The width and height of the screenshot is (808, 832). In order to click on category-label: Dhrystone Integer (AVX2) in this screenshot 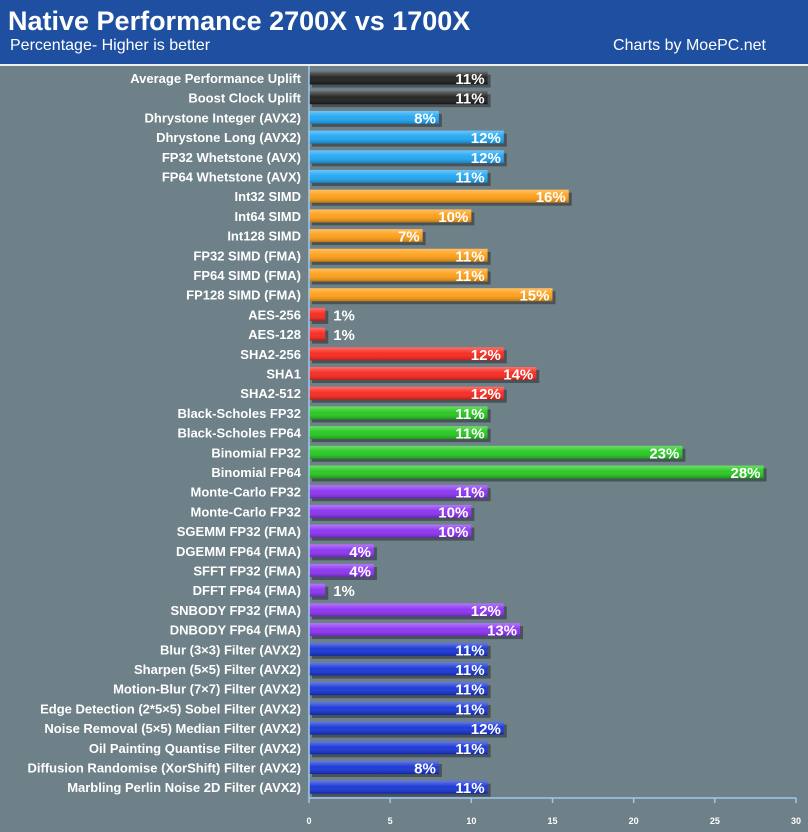, I will do `click(222, 117)`.